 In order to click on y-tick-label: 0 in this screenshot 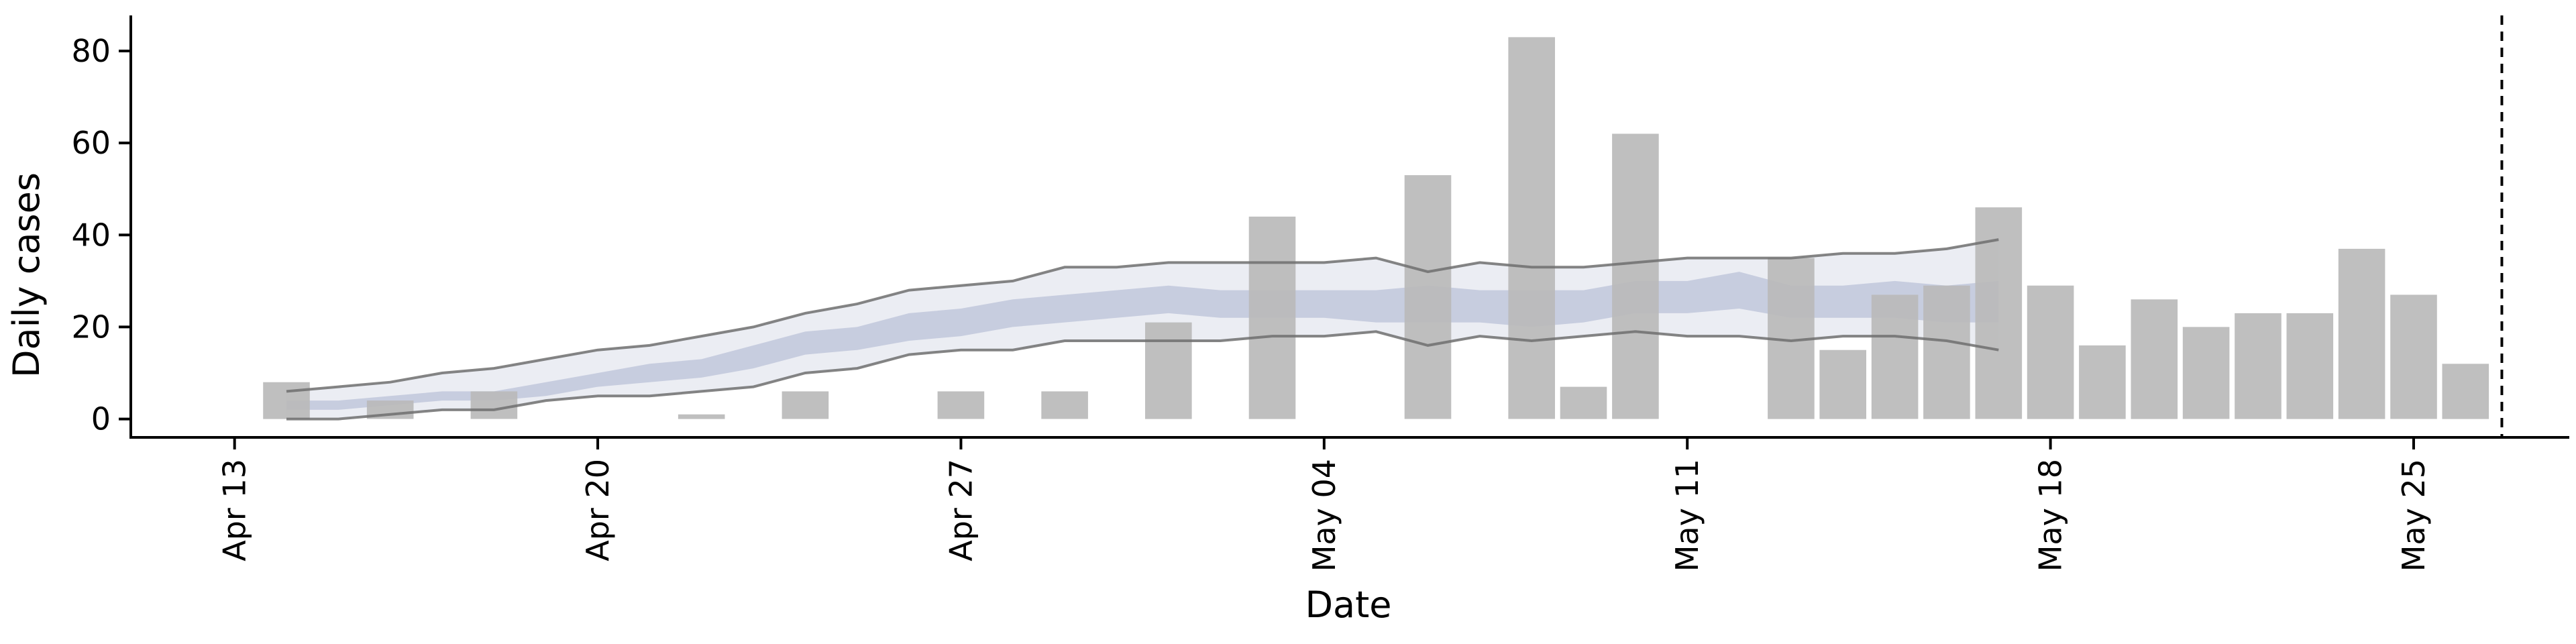, I will do `click(101, 419)`.